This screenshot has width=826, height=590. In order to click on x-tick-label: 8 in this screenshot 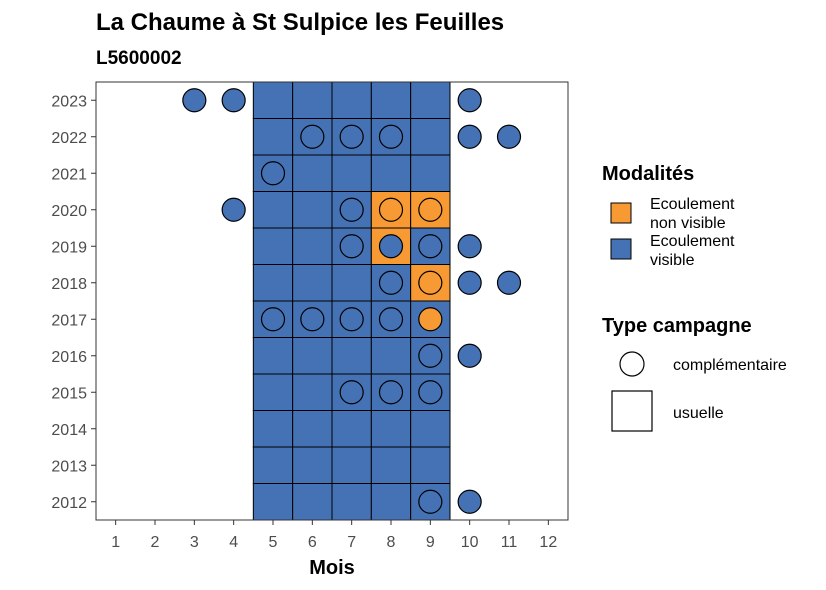, I will do `click(391, 542)`.